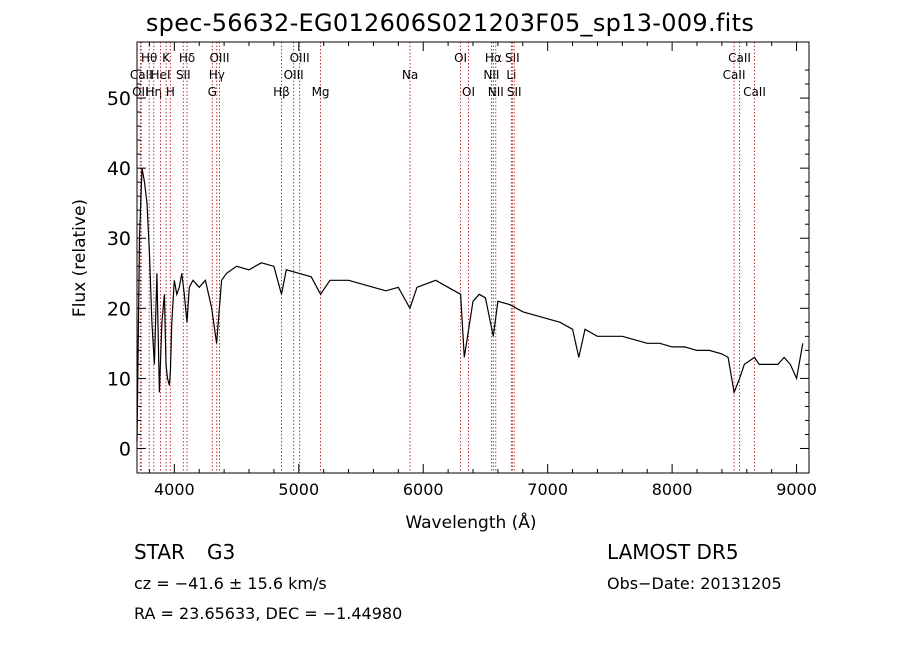  What do you see at coordinates (268, 613) in the screenshot?
I see `coordinates: RA = 23.65633, DEC = −1.44980` at bounding box center [268, 613].